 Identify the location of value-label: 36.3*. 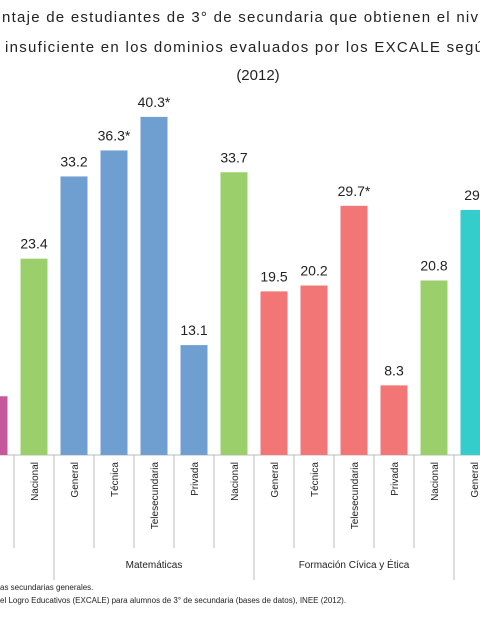
(114, 135).